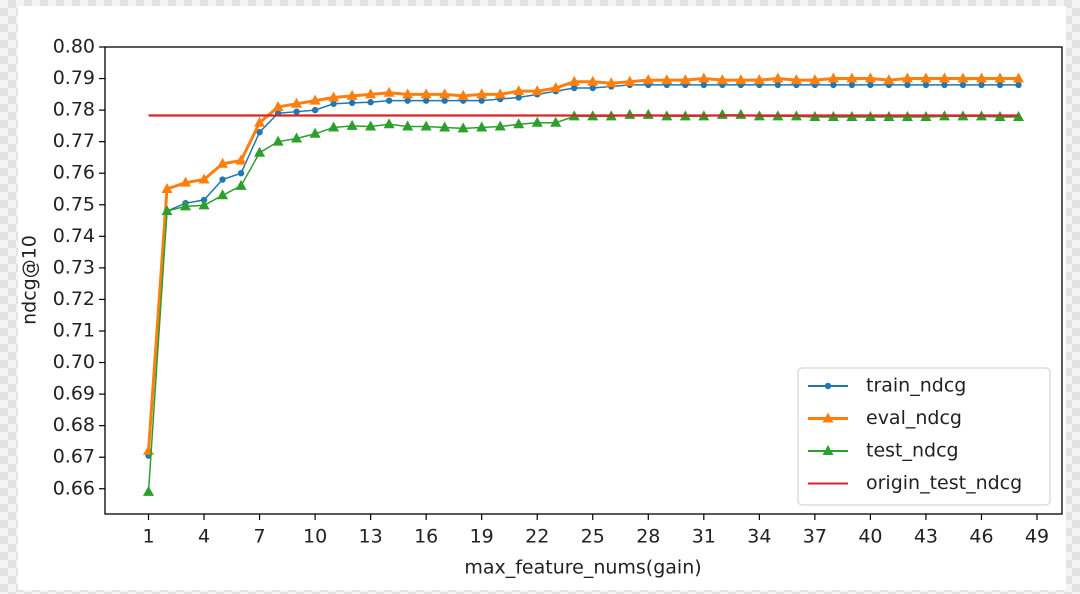  I want to click on y-tick-label: 0.75, so click(74, 204).